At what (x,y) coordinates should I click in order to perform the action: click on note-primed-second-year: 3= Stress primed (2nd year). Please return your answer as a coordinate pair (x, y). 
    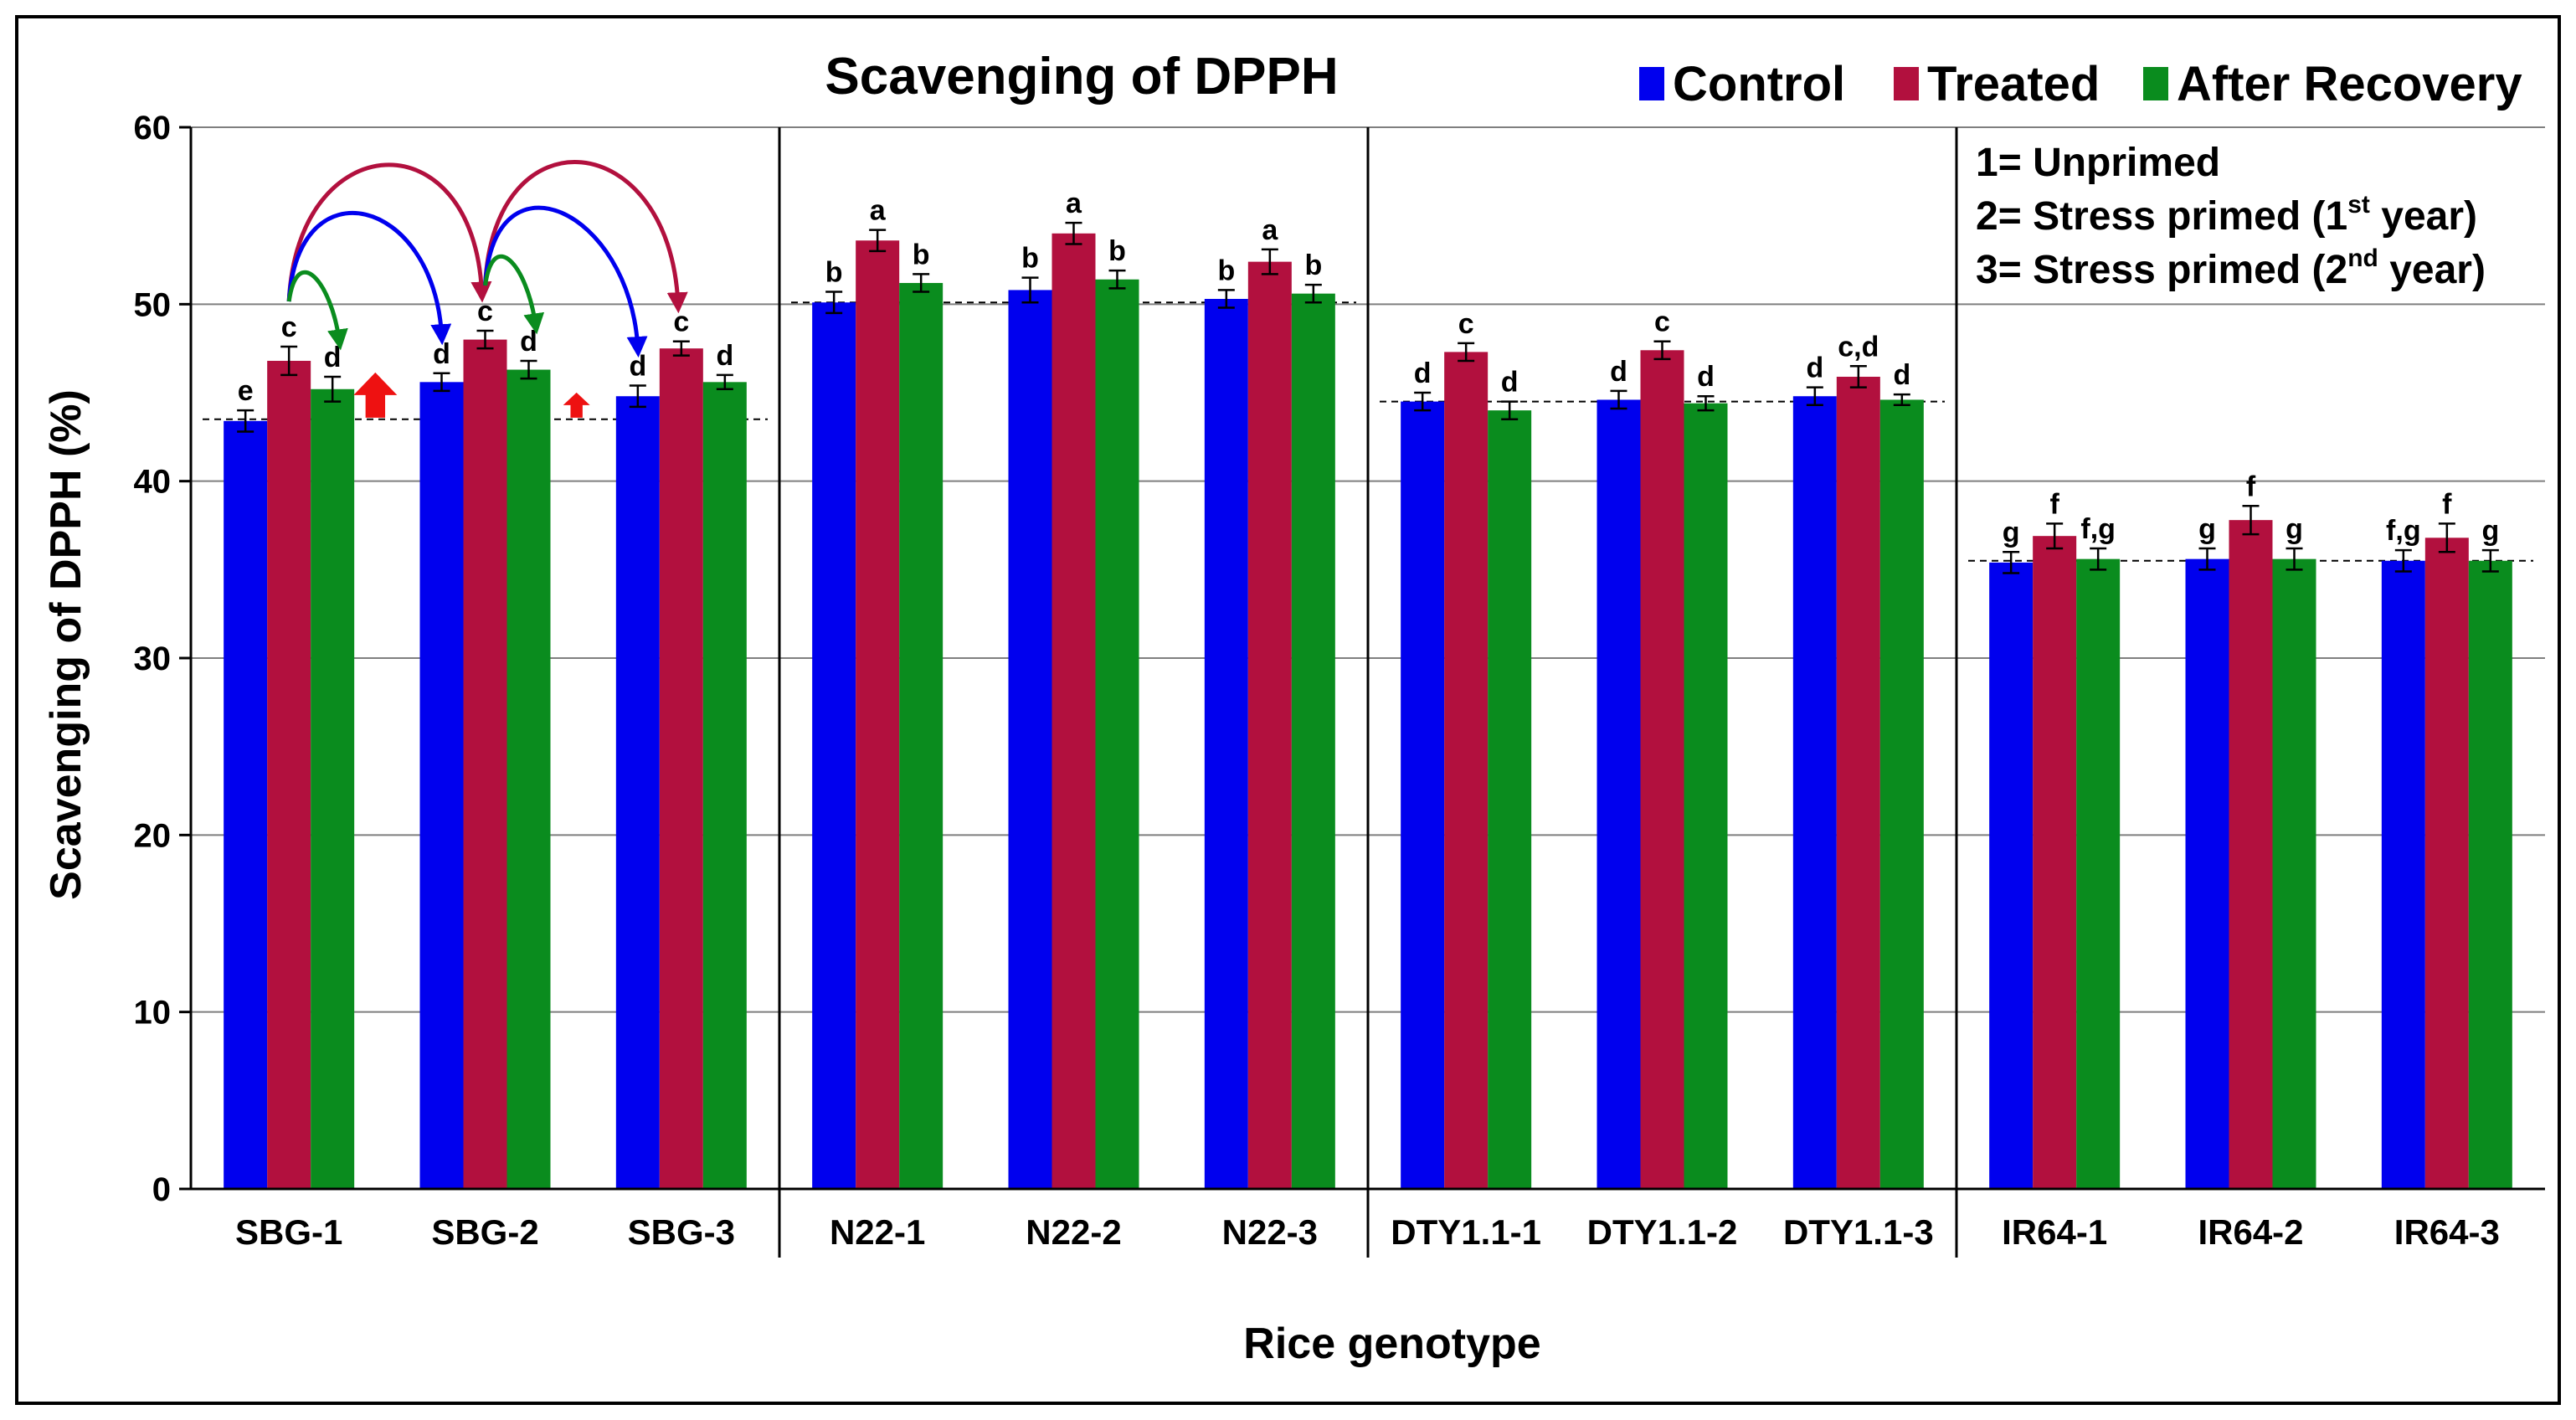
    Looking at the image, I should click on (2231, 268).